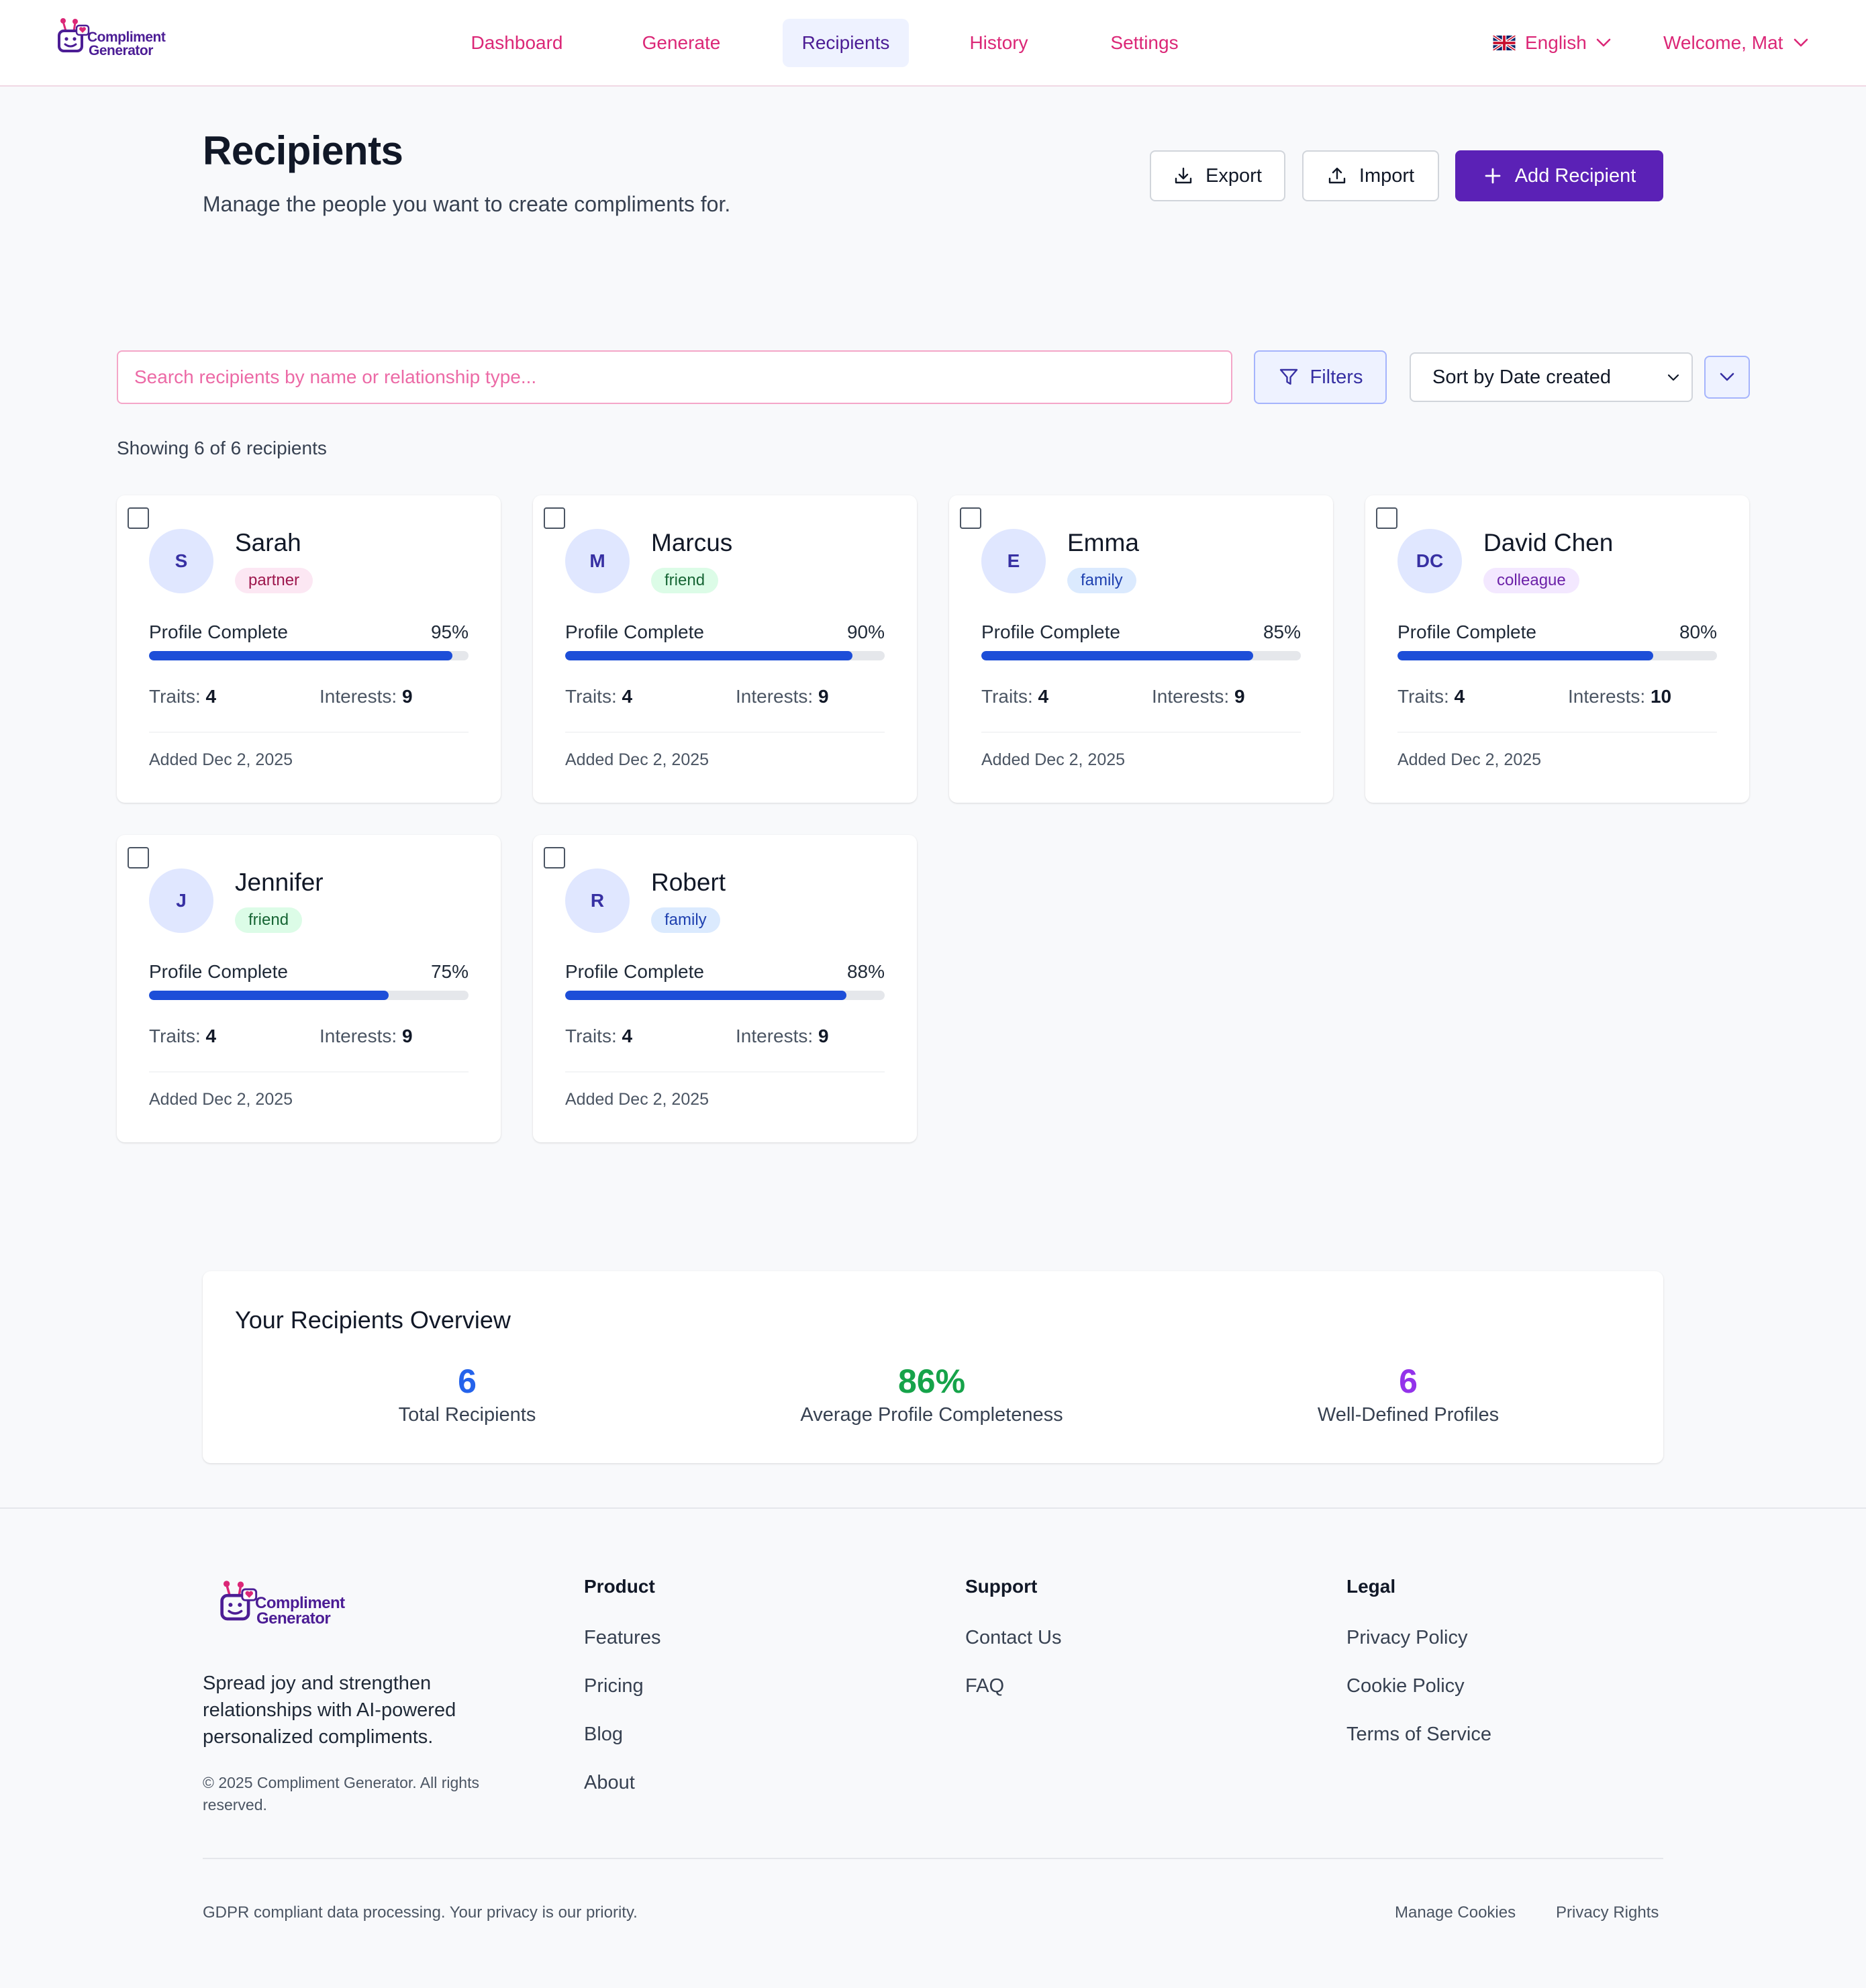  I want to click on stat-label: Well-Defined Profiles, so click(1409, 1415).